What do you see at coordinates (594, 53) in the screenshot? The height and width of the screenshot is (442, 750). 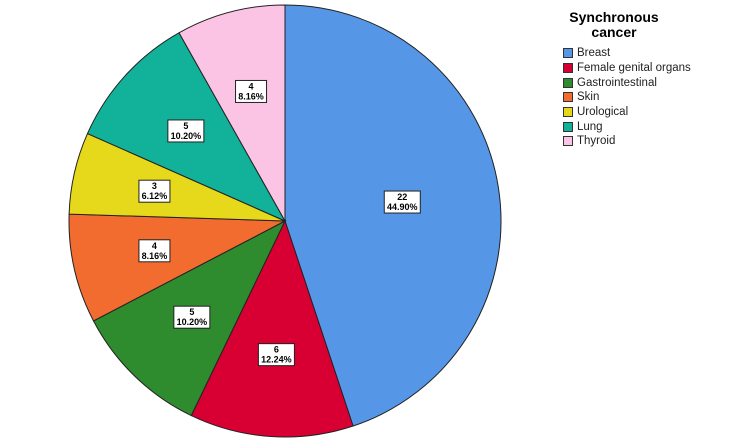 I see `legend-label: Breast` at bounding box center [594, 53].